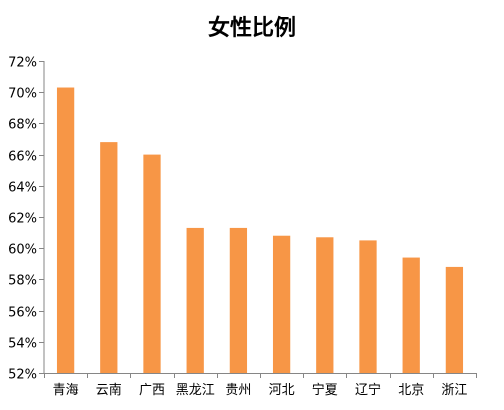 The height and width of the screenshot is (410, 504). Describe the element at coordinates (251, 28) in the screenshot. I see `chart-title: 女性比例` at that location.